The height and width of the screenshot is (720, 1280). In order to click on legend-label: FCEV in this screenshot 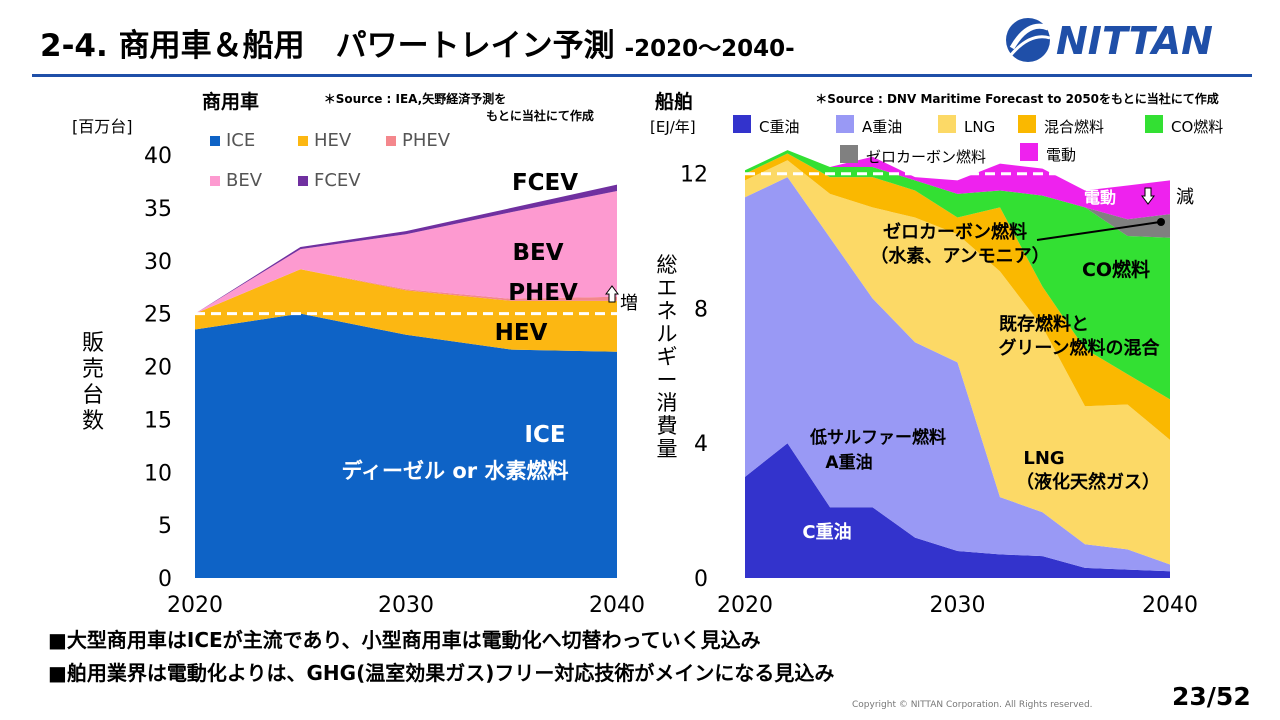, I will do `click(337, 180)`.